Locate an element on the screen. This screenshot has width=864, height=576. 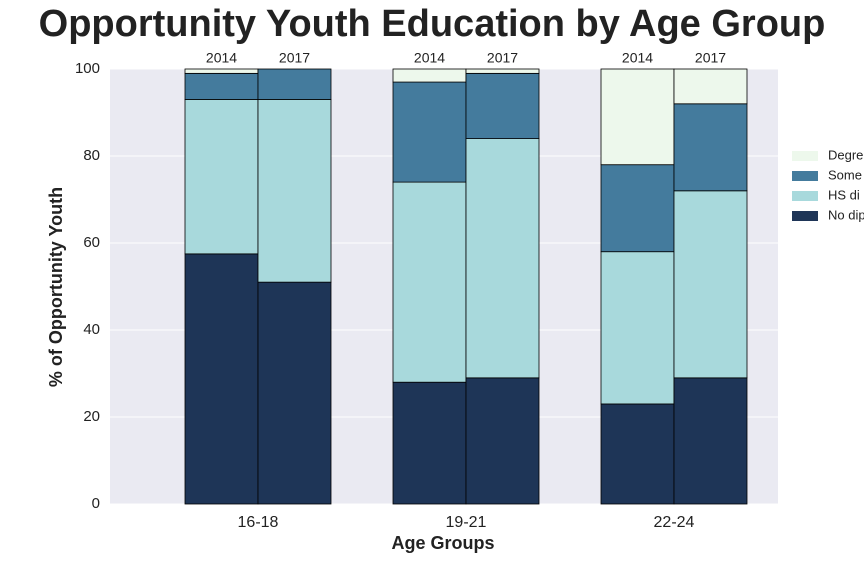
chart-title: Opportunity Youth Education by Age Group is located at coordinates (432, 24).